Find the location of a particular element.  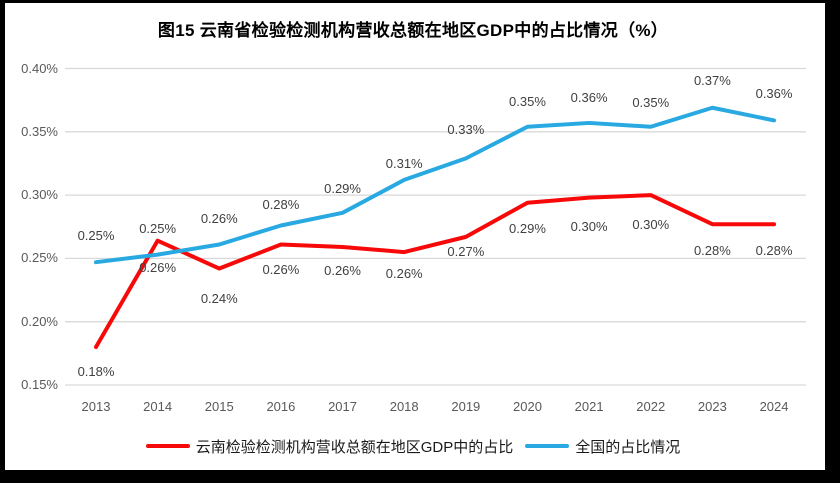

legend-item-national: 全国的占比情况 is located at coordinates (602, 446).